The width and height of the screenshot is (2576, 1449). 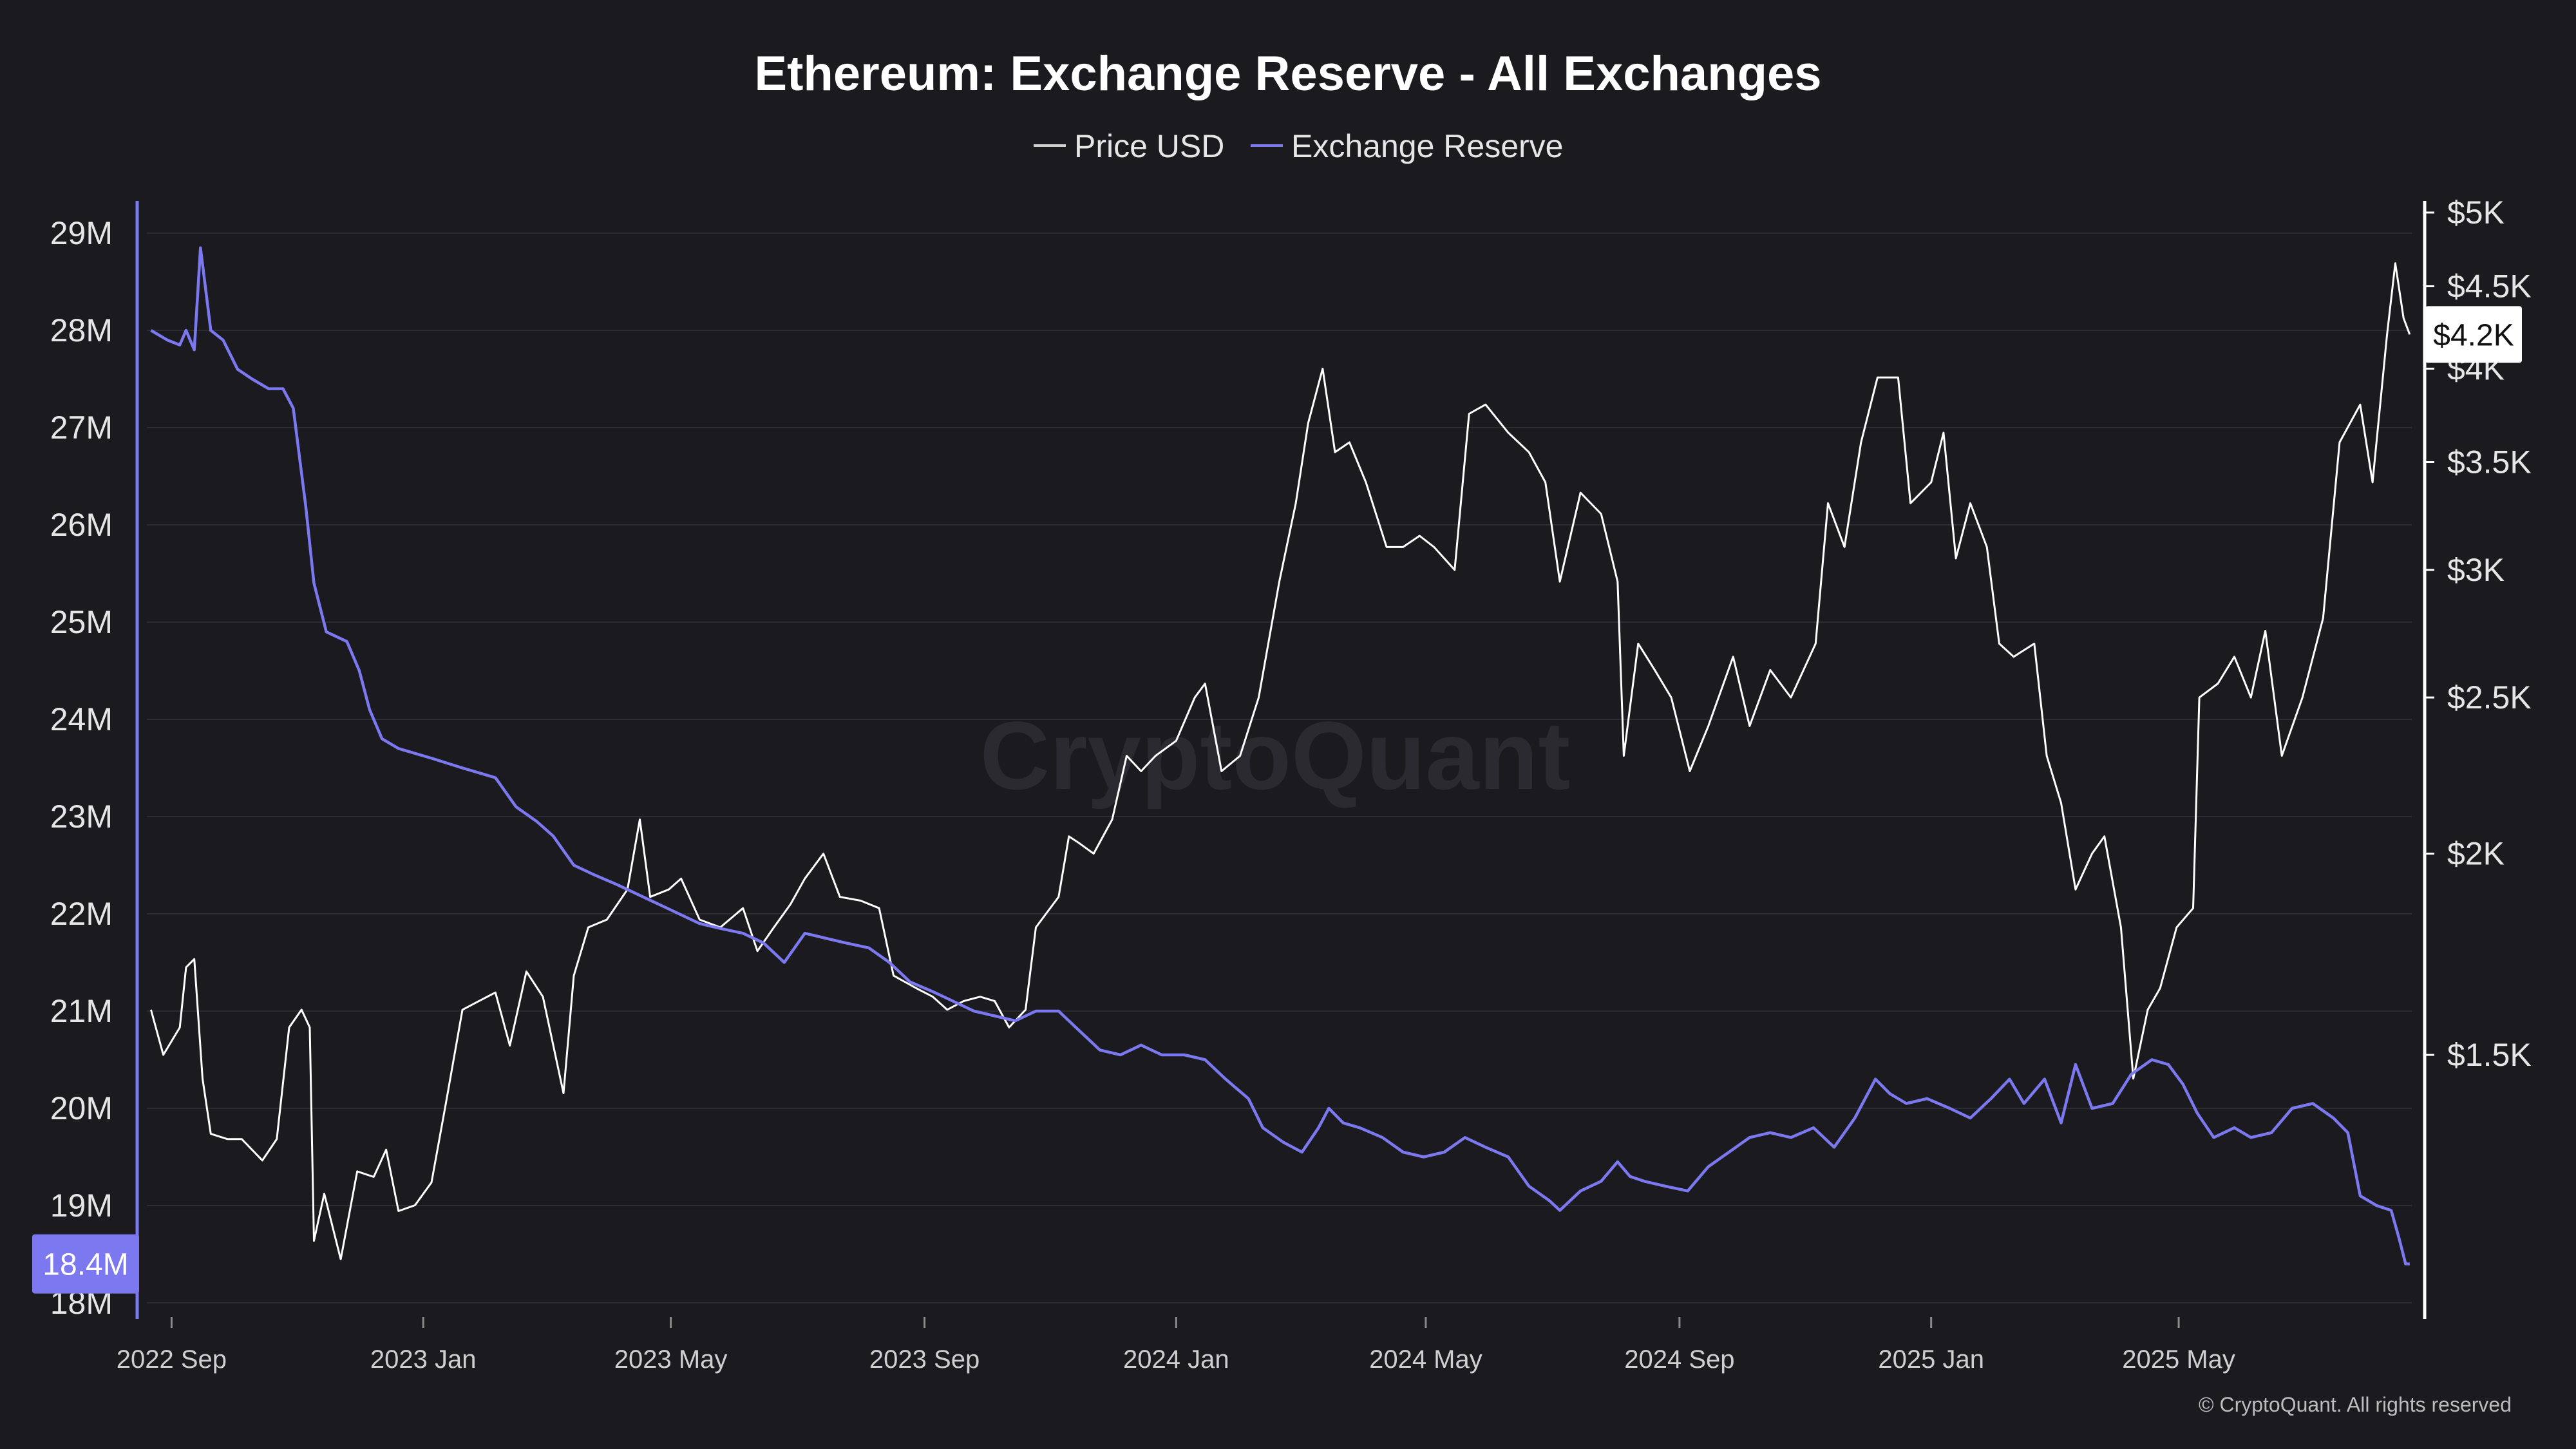 I want to click on legend: Price USD Exchange Reserve, so click(x=1298, y=146).